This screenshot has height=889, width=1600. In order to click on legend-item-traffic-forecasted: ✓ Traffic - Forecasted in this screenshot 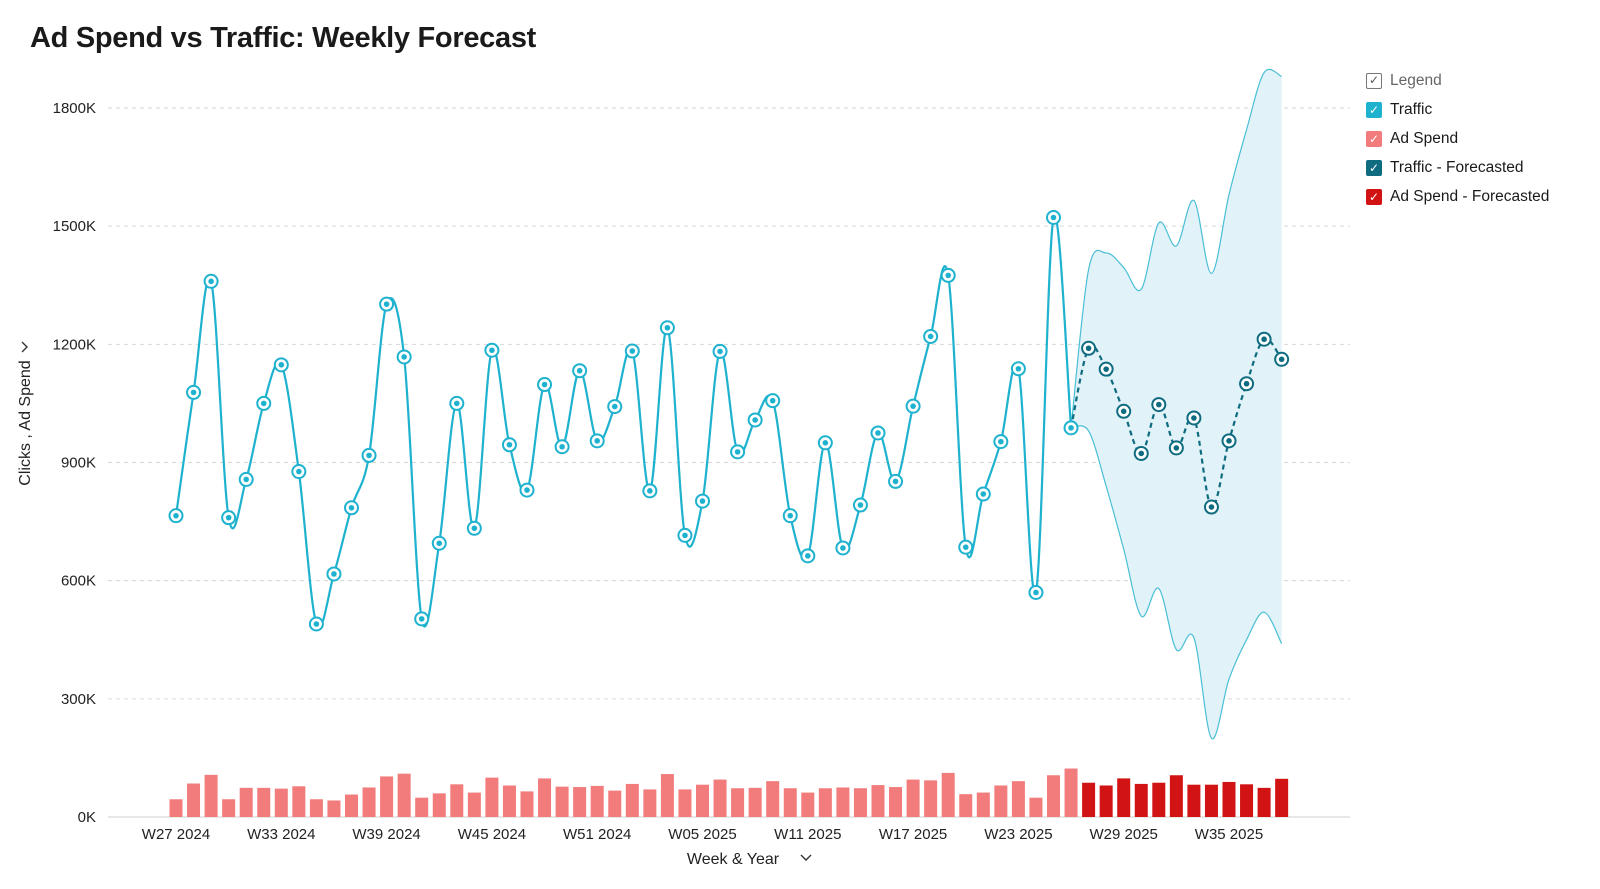, I will do `click(1457, 167)`.